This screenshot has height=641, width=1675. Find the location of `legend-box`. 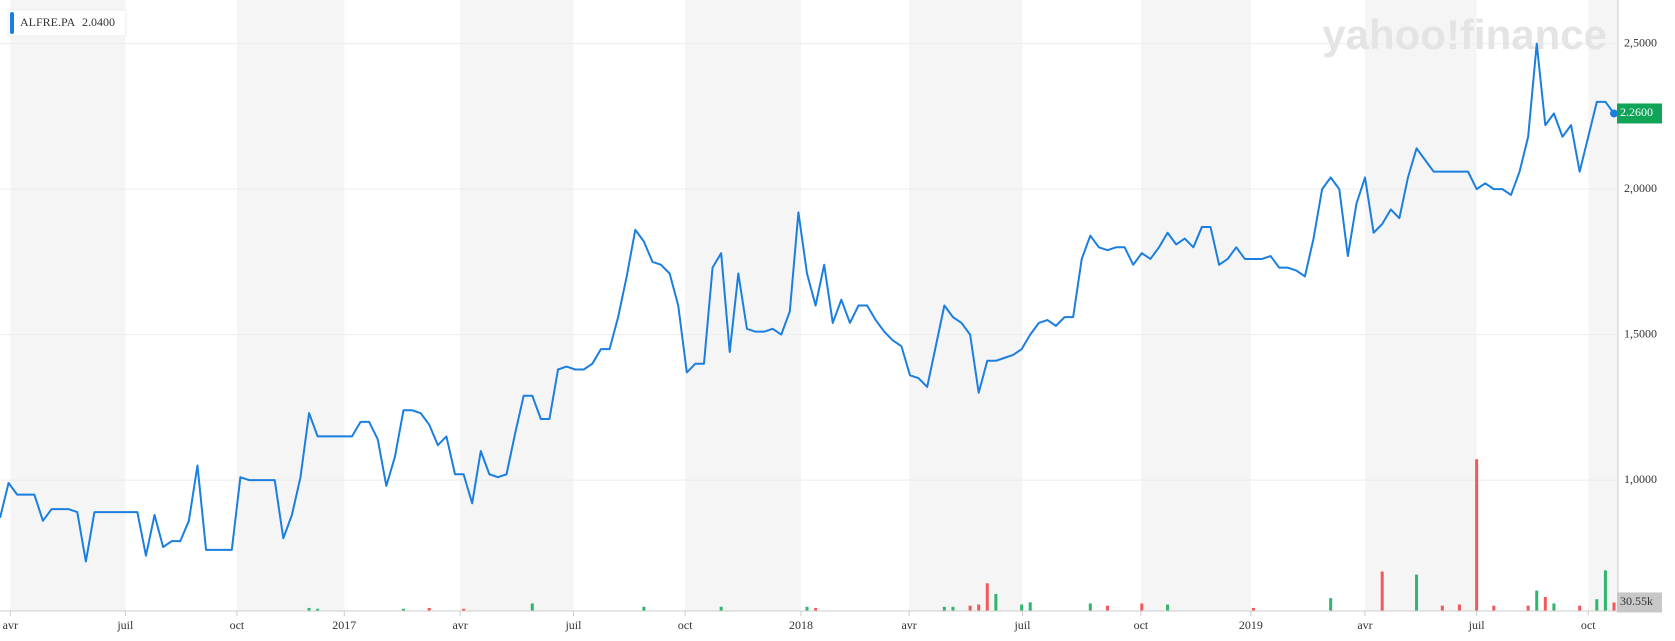

legend-box is located at coordinates (67, 23).